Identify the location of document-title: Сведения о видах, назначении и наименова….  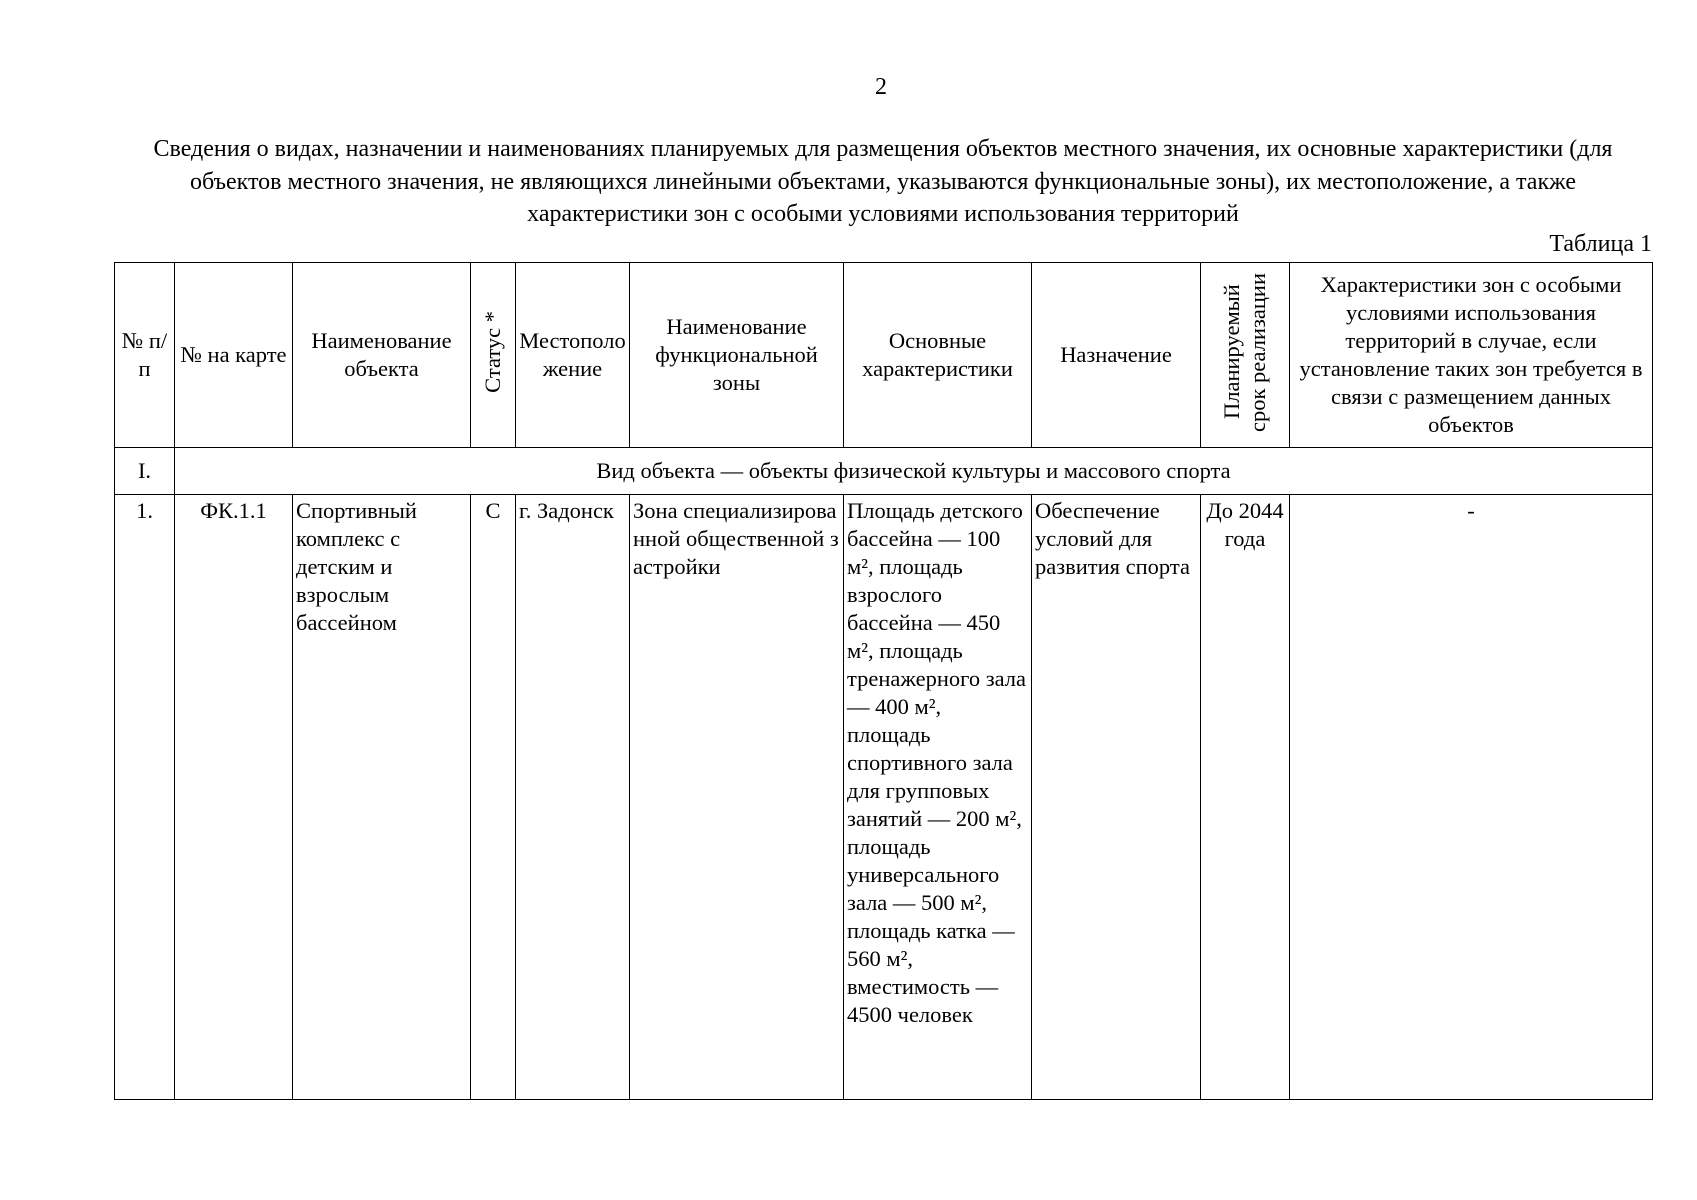
(883, 181).